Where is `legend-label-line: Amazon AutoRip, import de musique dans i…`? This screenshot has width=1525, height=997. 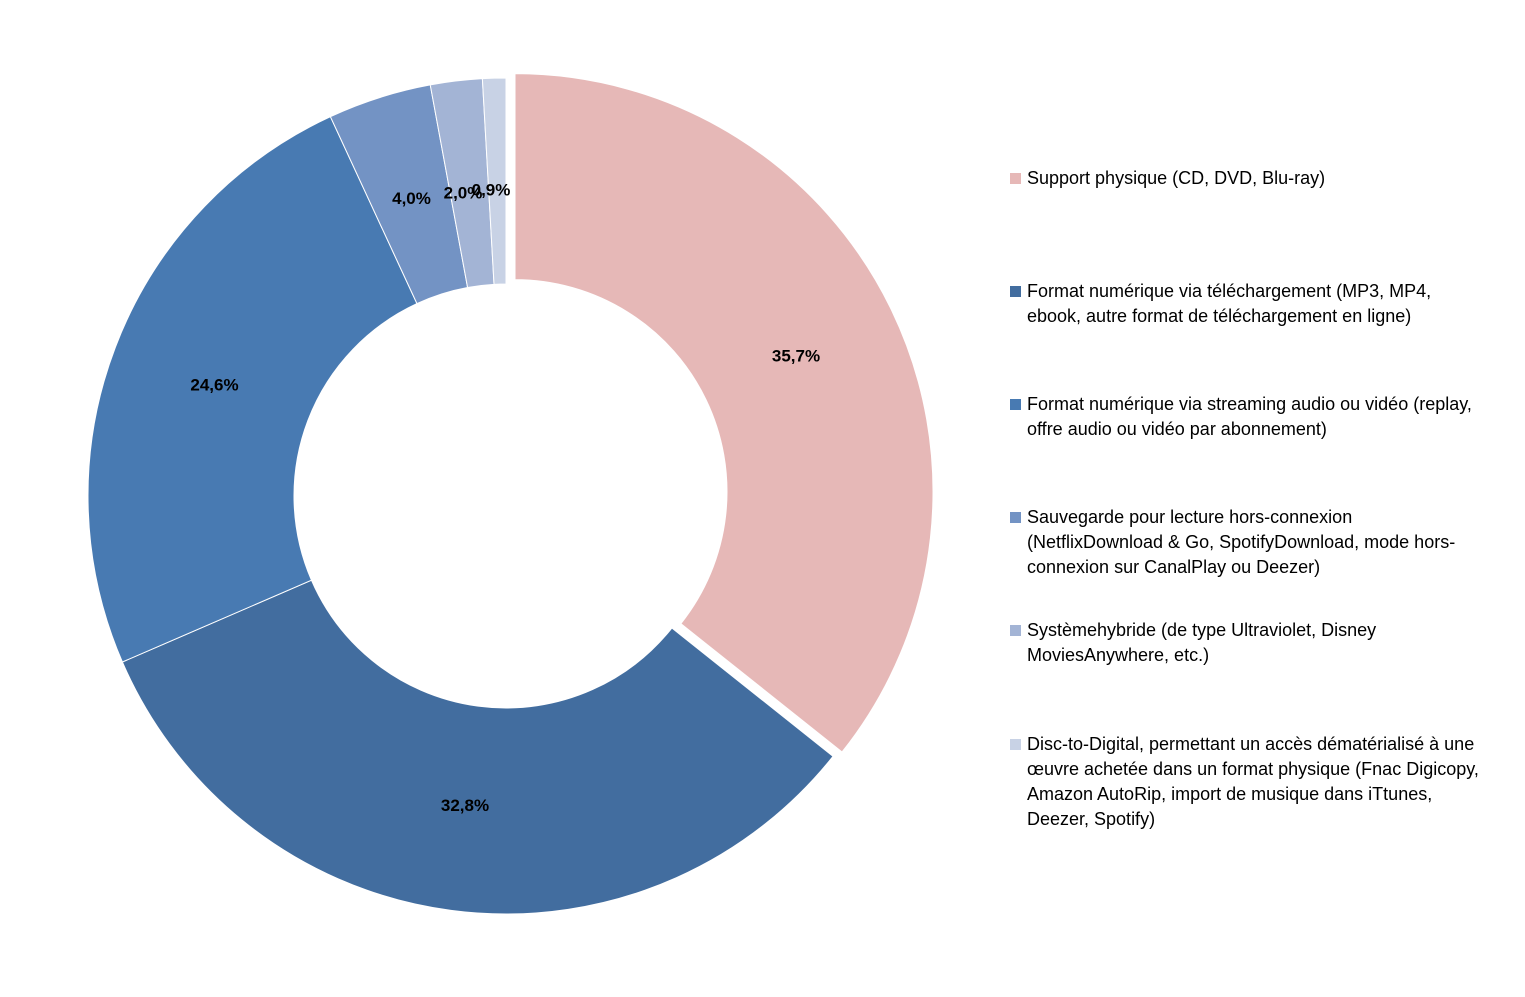
legend-label-line: Amazon AutoRip, import de musique dans i… is located at coordinates (1230, 794).